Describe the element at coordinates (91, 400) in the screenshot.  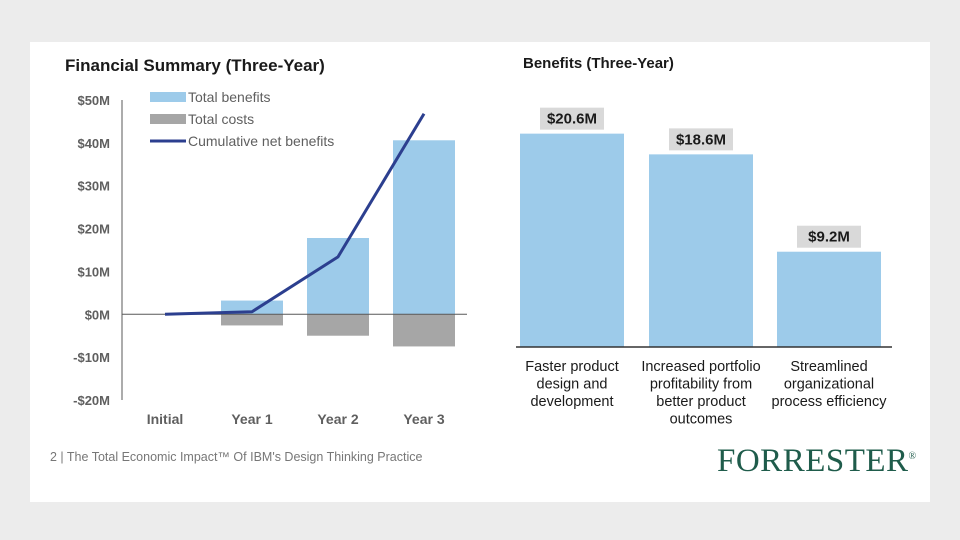
I see `y-tick-label: -$20M` at that location.